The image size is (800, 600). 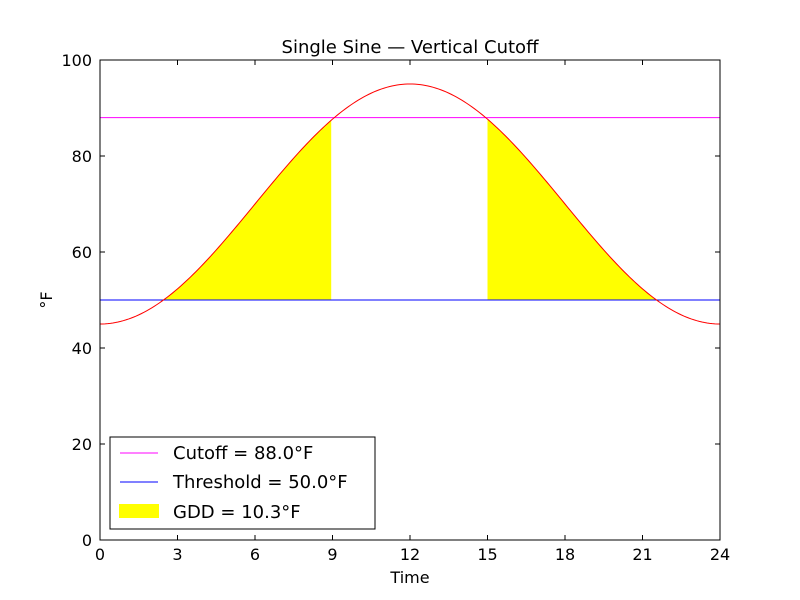 I want to click on chart-title: Single Sine — Vertical Cutoff, so click(x=411, y=47).